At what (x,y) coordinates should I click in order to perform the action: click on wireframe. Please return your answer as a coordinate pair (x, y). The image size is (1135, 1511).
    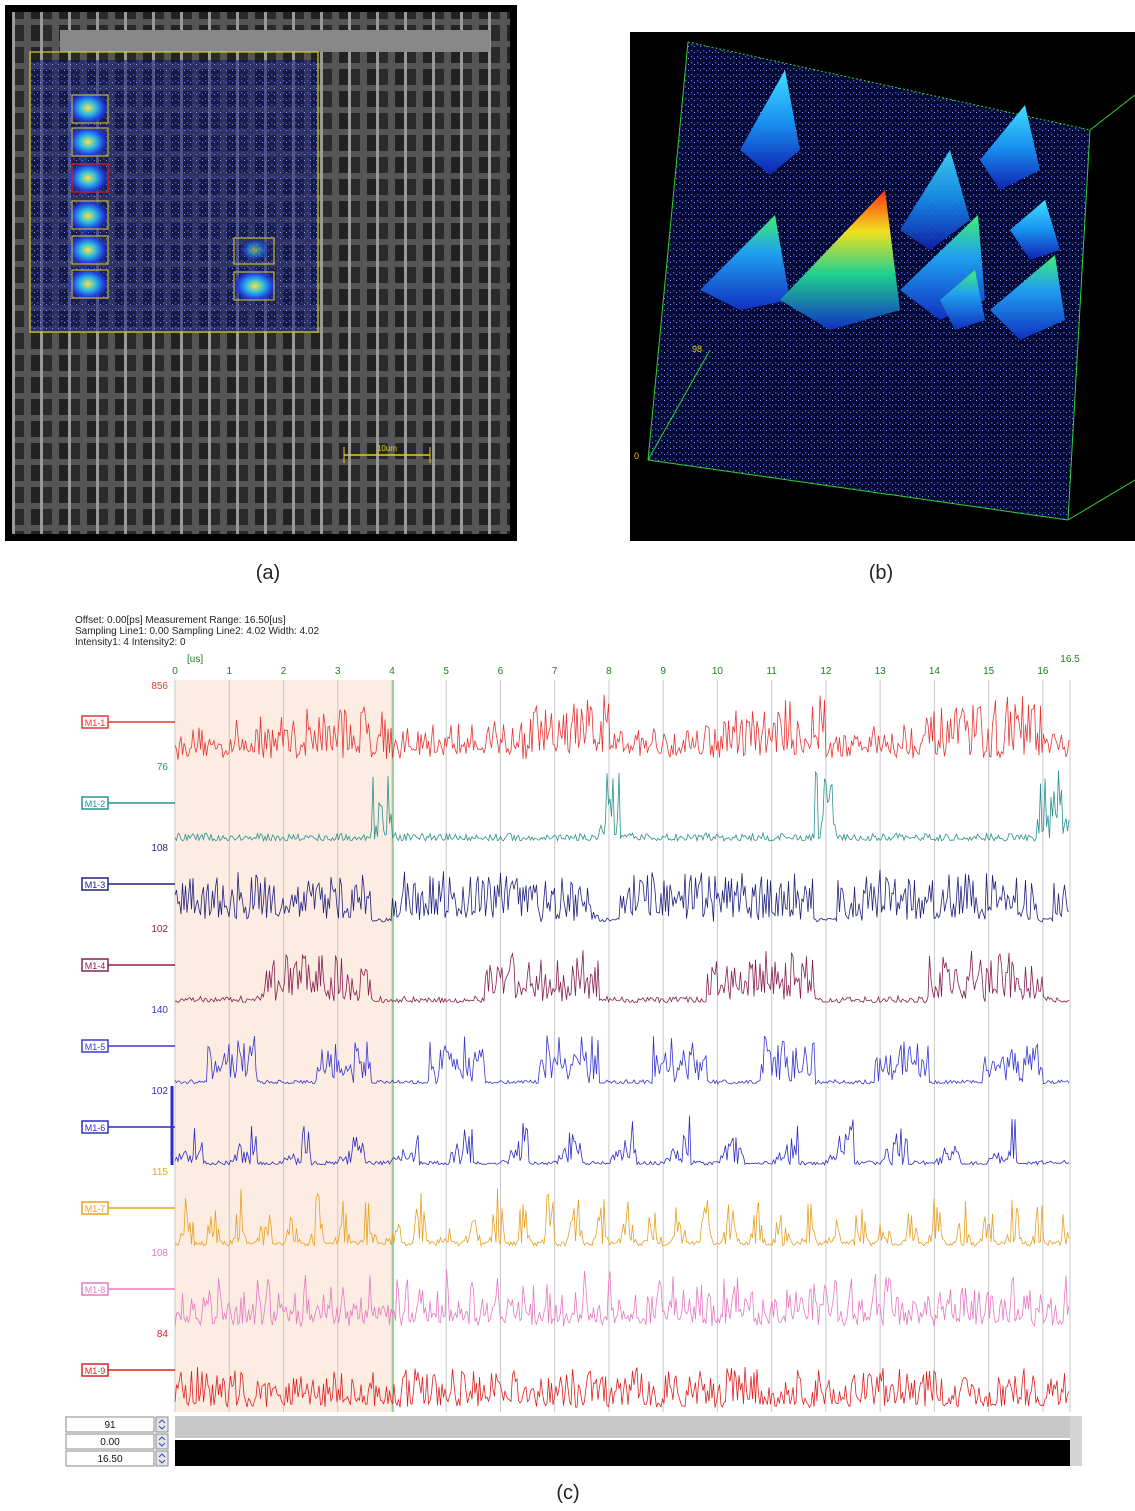
    Looking at the image, I should click on (891, 281).